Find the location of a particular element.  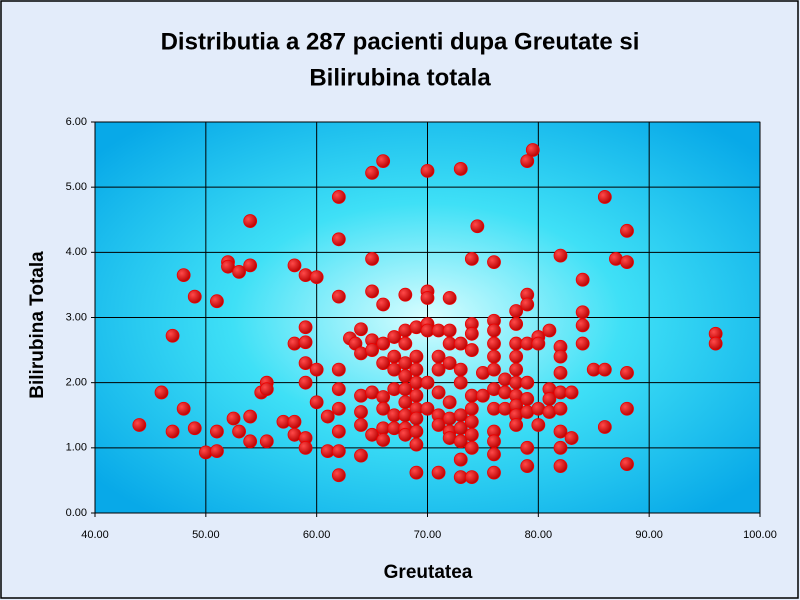

y-tick-label: 6.00 is located at coordinates (76, 122).